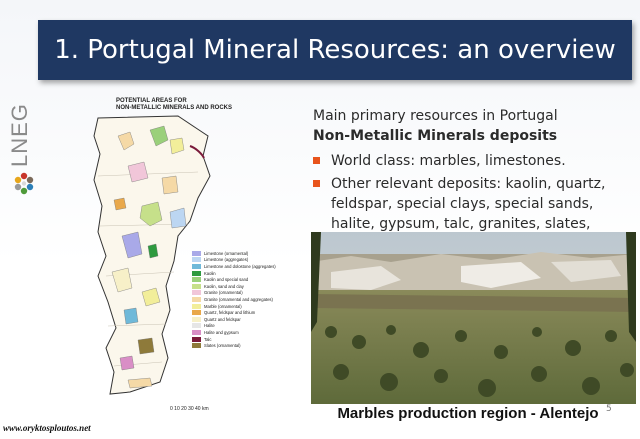 This screenshot has height=439, width=640. What do you see at coordinates (238, 299) in the screenshot?
I see `legend-label: Granite (ornamental and aggregates)` at bounding box center [238, 299].